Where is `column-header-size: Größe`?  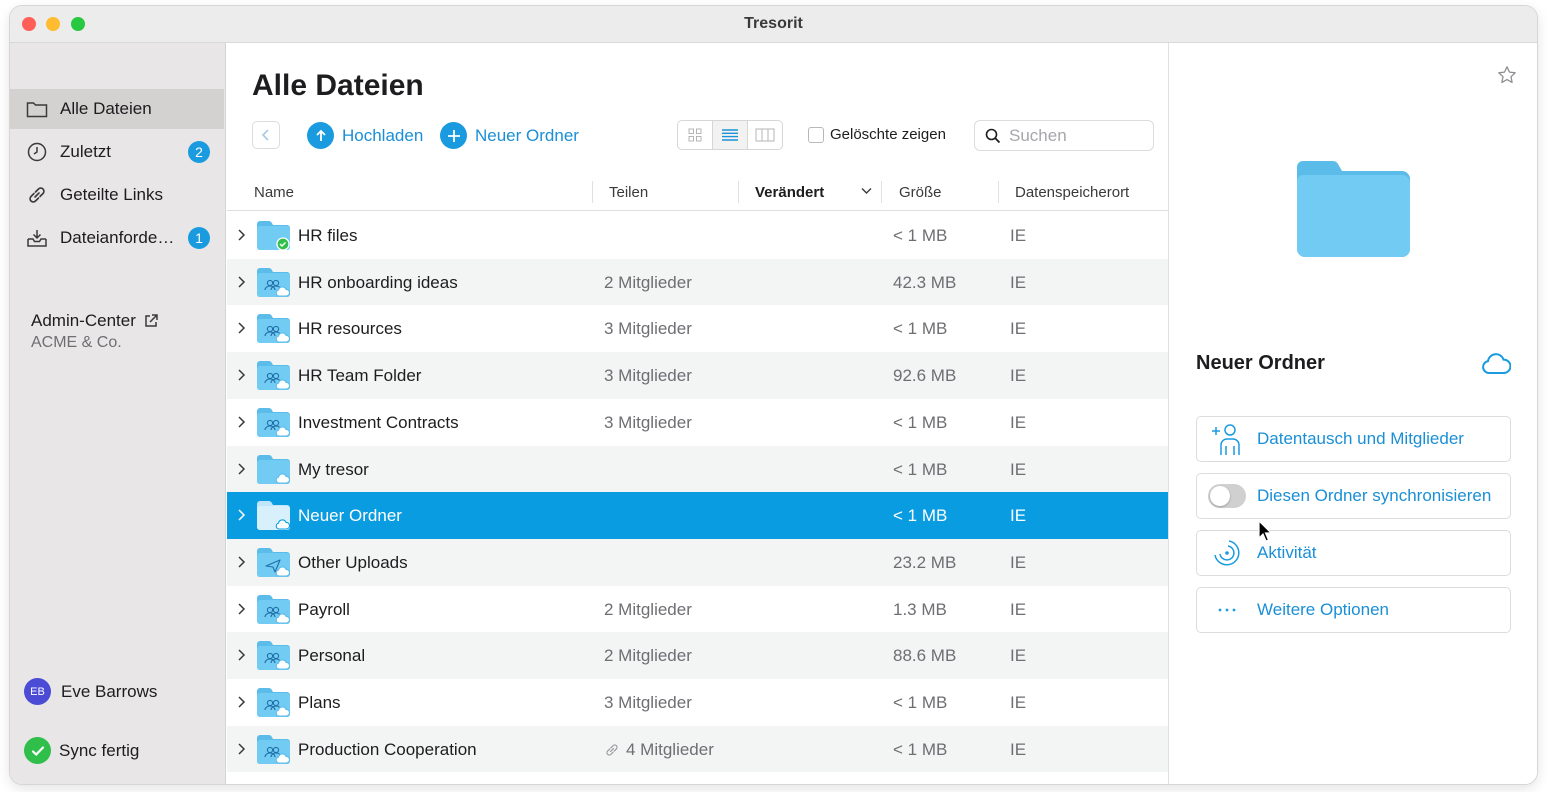
column-header-size: Größe is located at coordinates (920, 192).